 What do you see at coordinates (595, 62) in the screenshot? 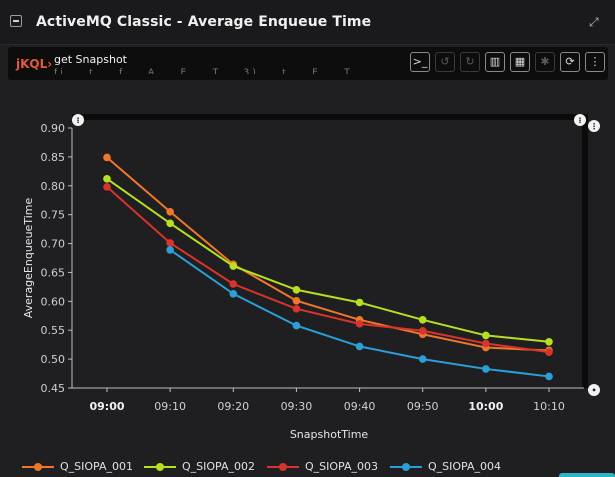
I see `more-icon: ⋮` at bounding box center [595, 62].